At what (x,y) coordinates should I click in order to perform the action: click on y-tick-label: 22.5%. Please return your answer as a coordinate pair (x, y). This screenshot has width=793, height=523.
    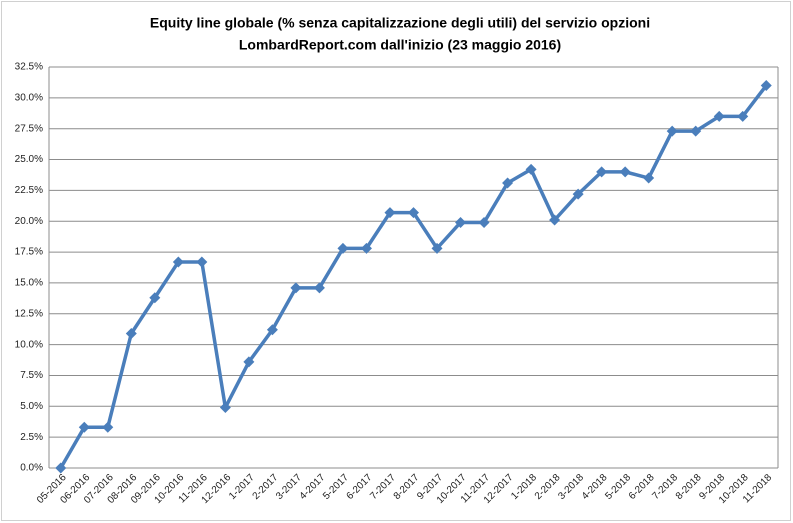
    Looking at the image, I should click on (29, 190).